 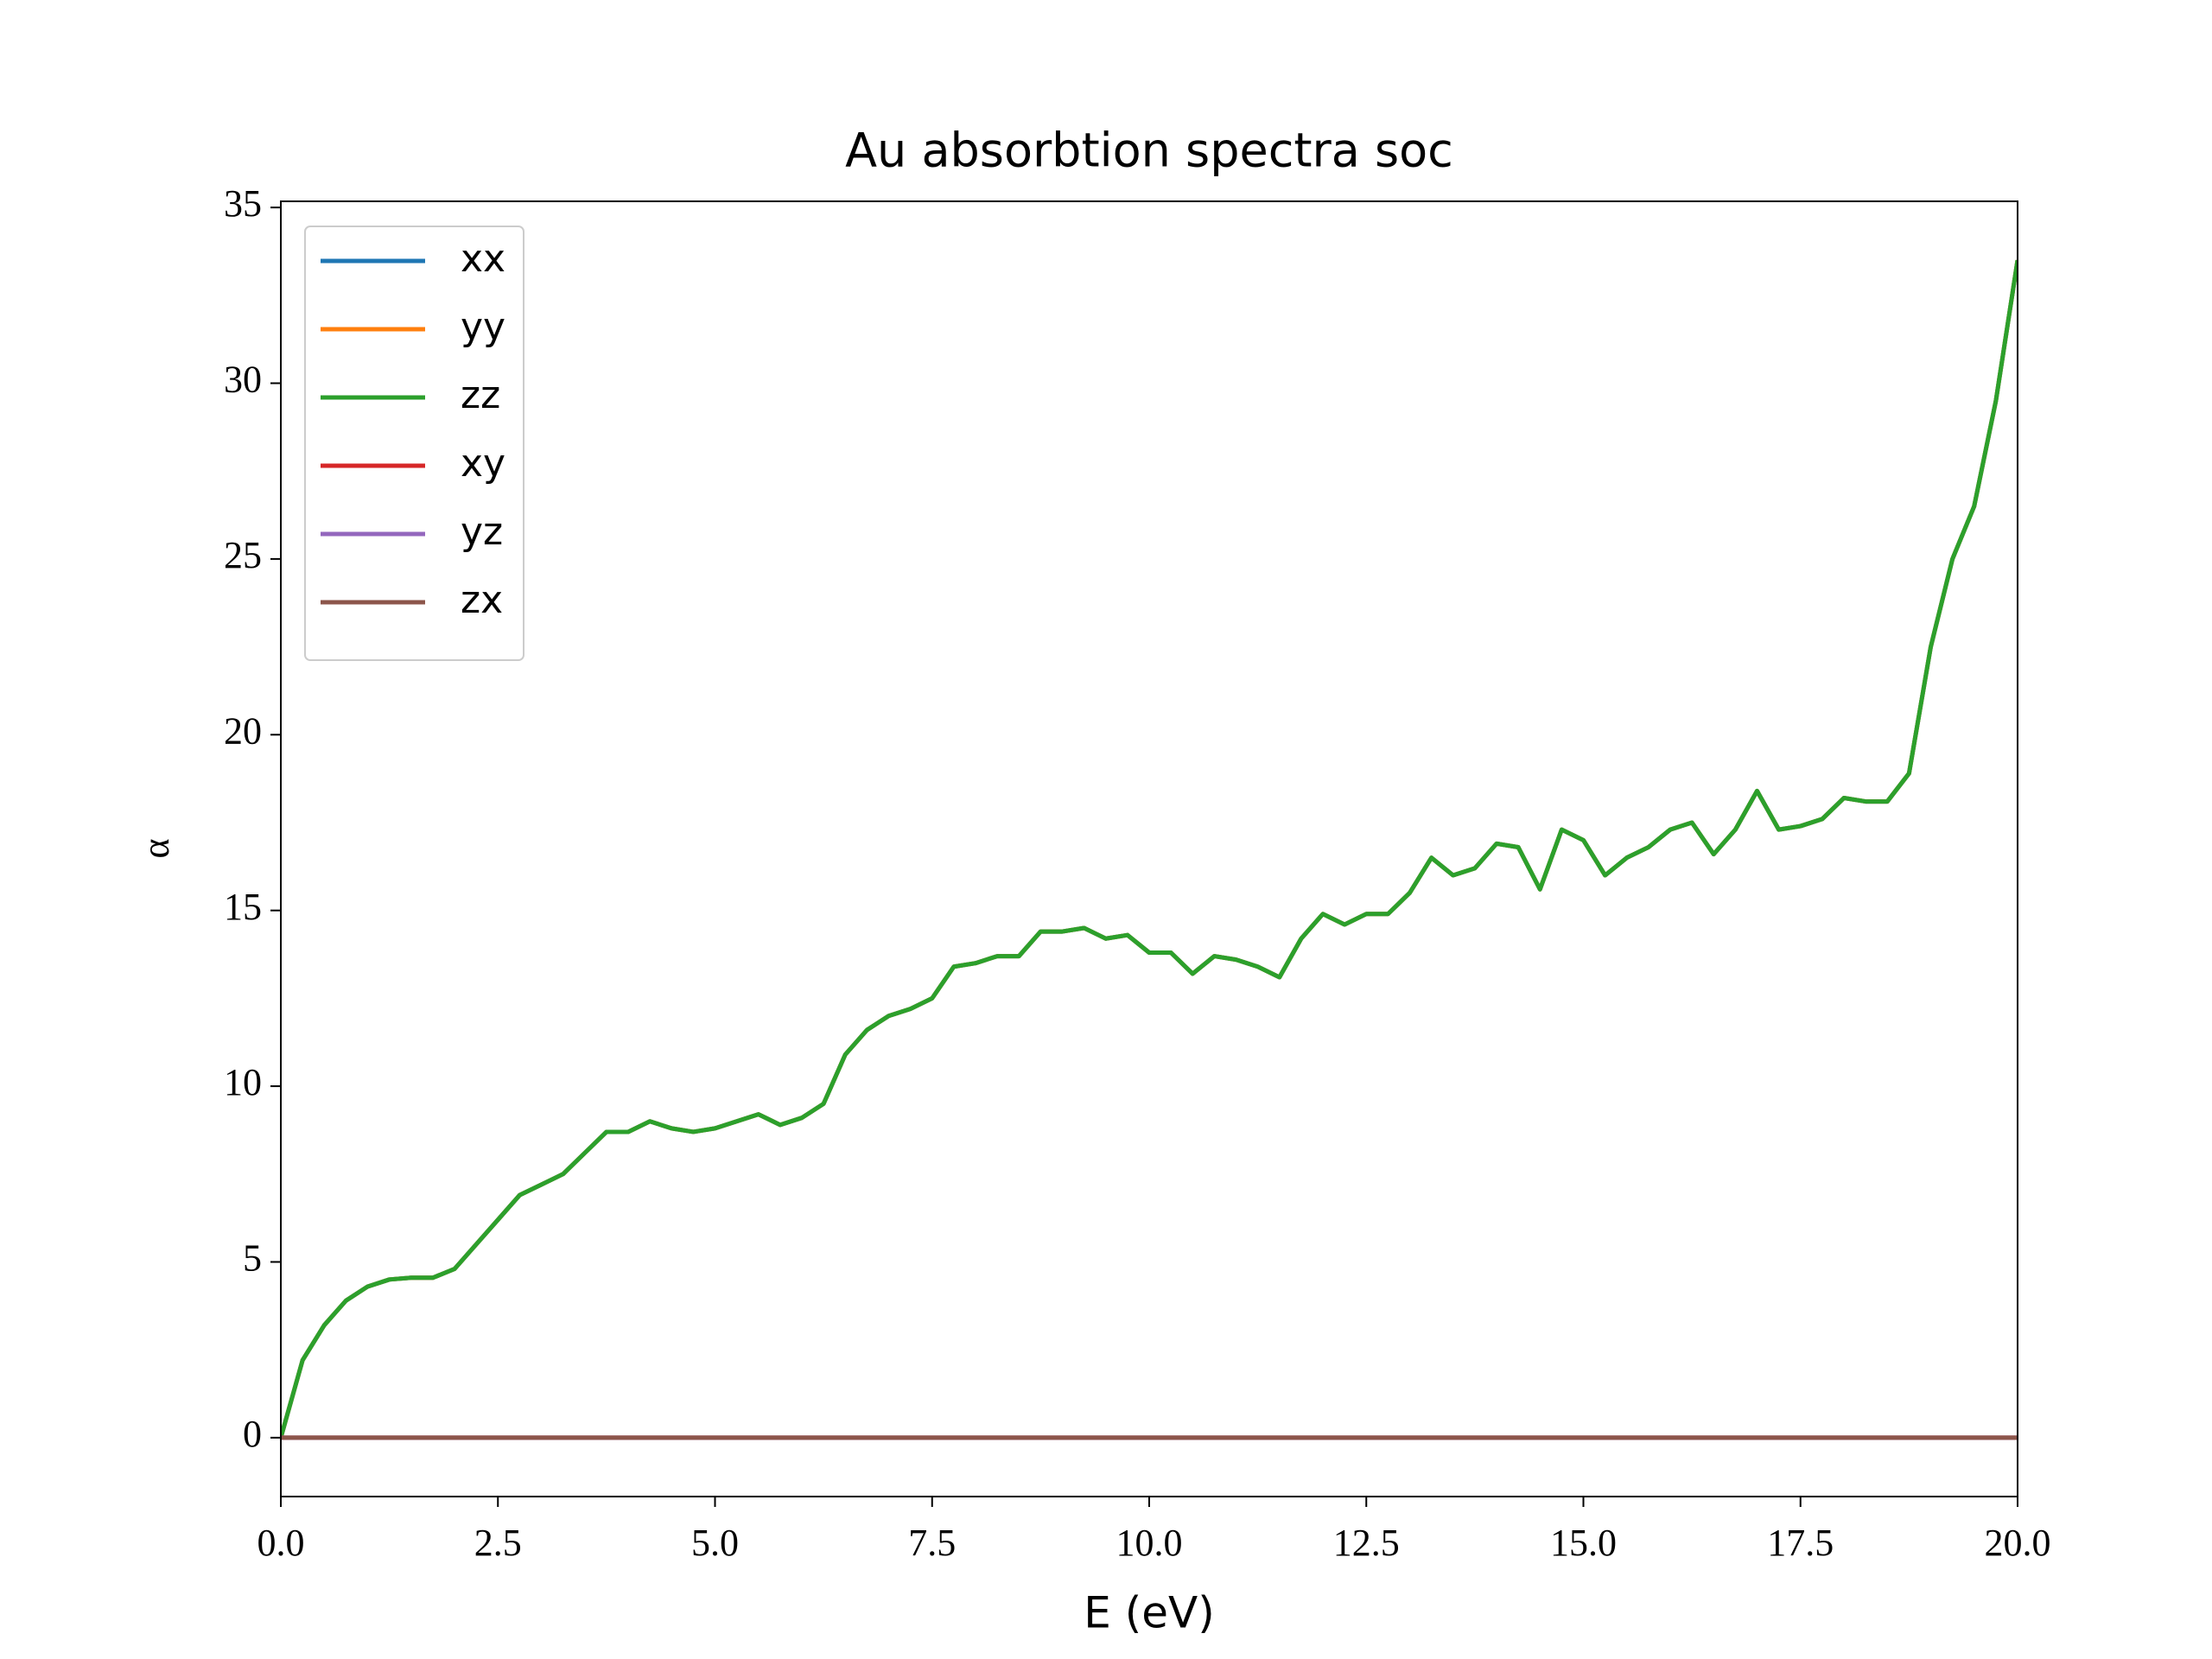 What do you see at coordinates (483, 327) in the screenshot?
I see `legend-label: yy` at bounding box center [483, 327].